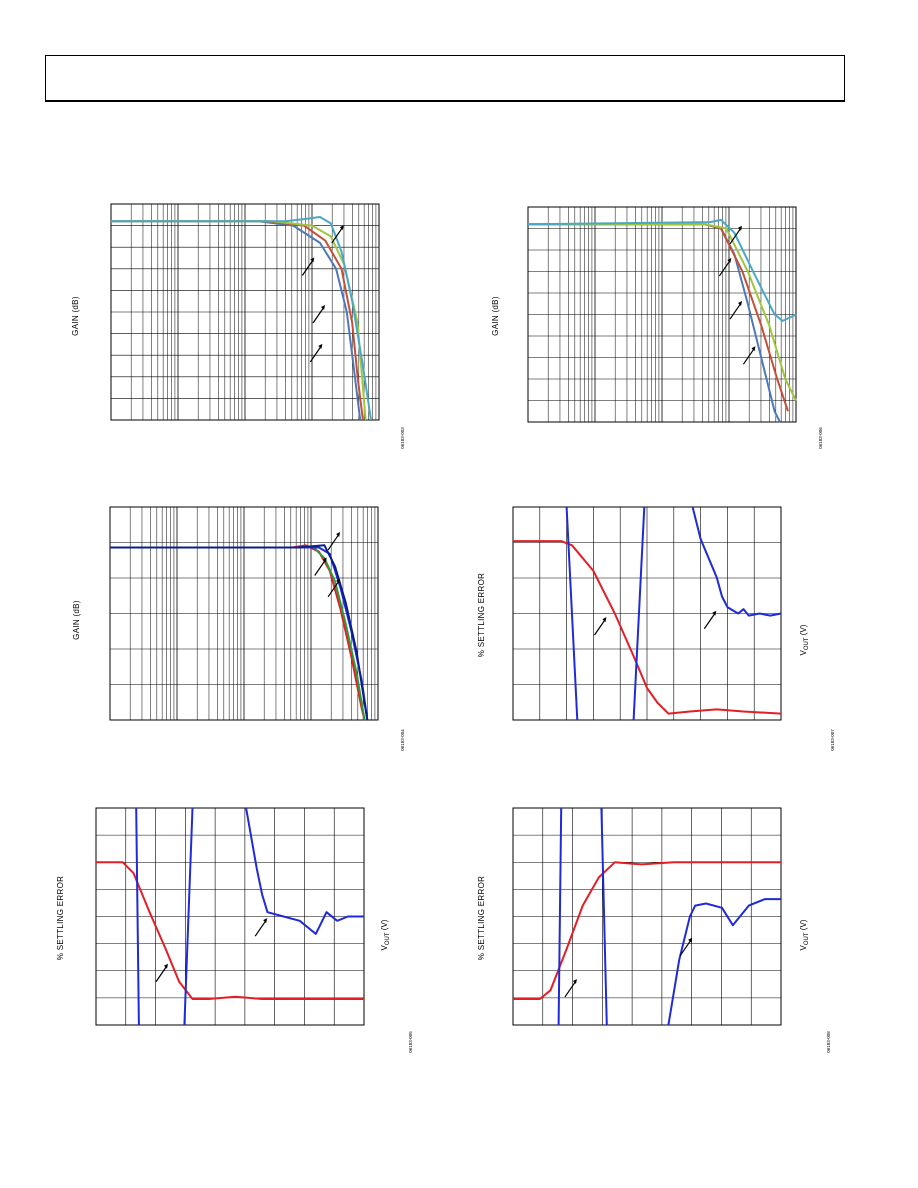 This screenshot has height=1188, width=918. I want to click on figure-id: 06183-003, so click(402, 438).